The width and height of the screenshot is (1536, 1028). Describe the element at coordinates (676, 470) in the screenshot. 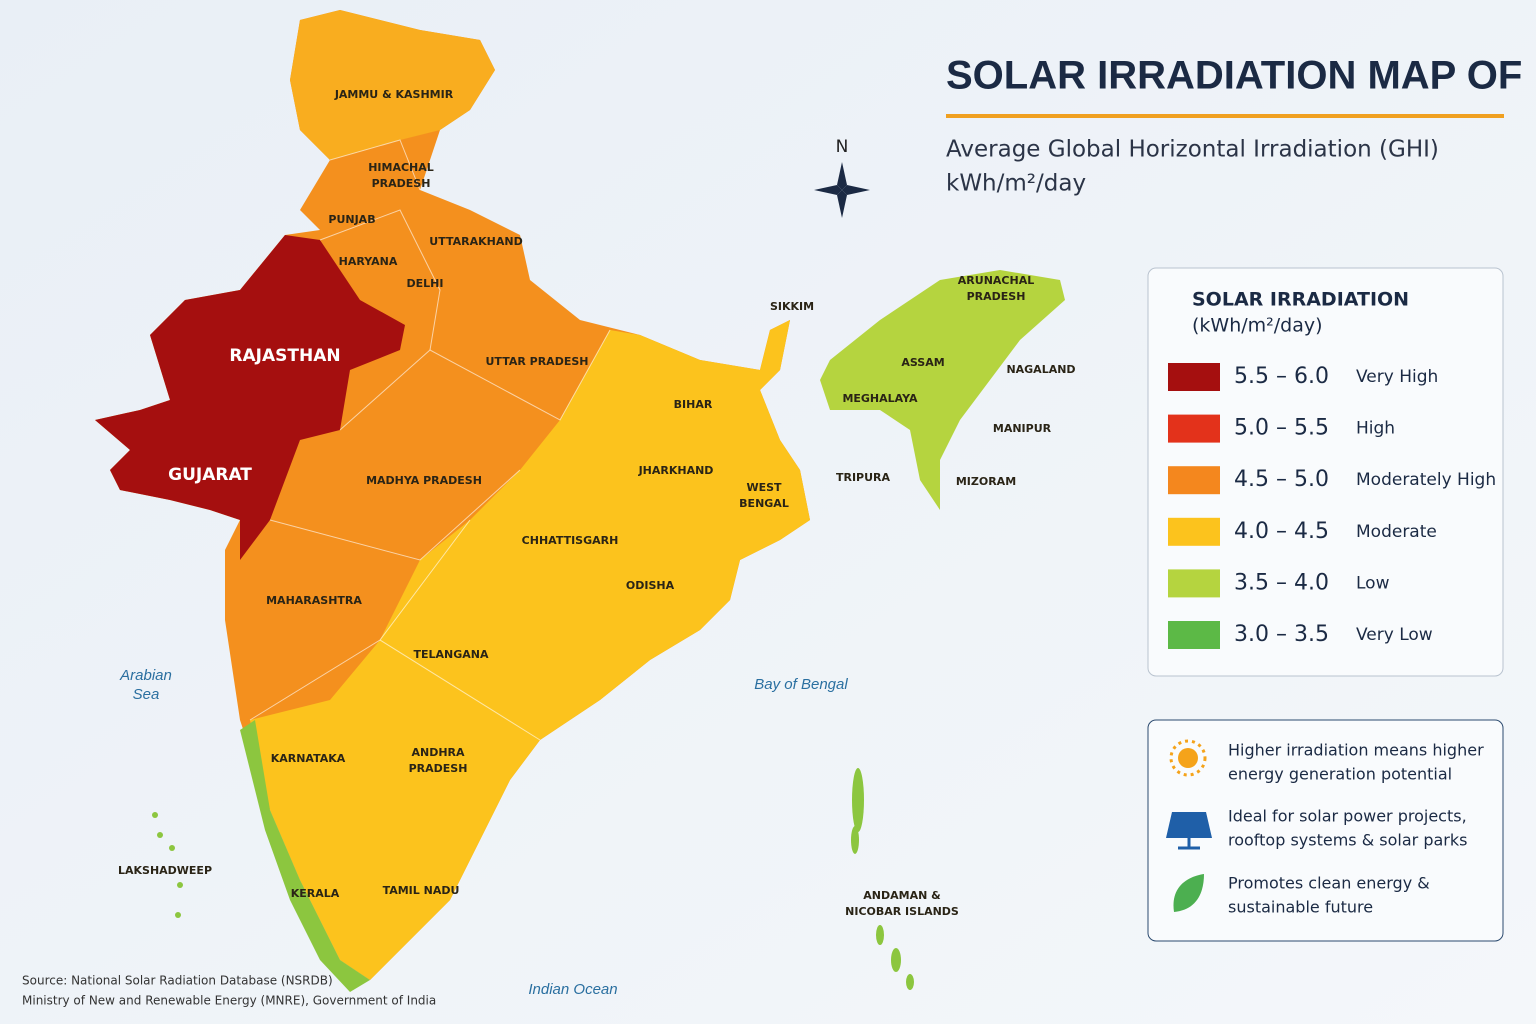

I see `region-label: JHARKHAND` at that location.